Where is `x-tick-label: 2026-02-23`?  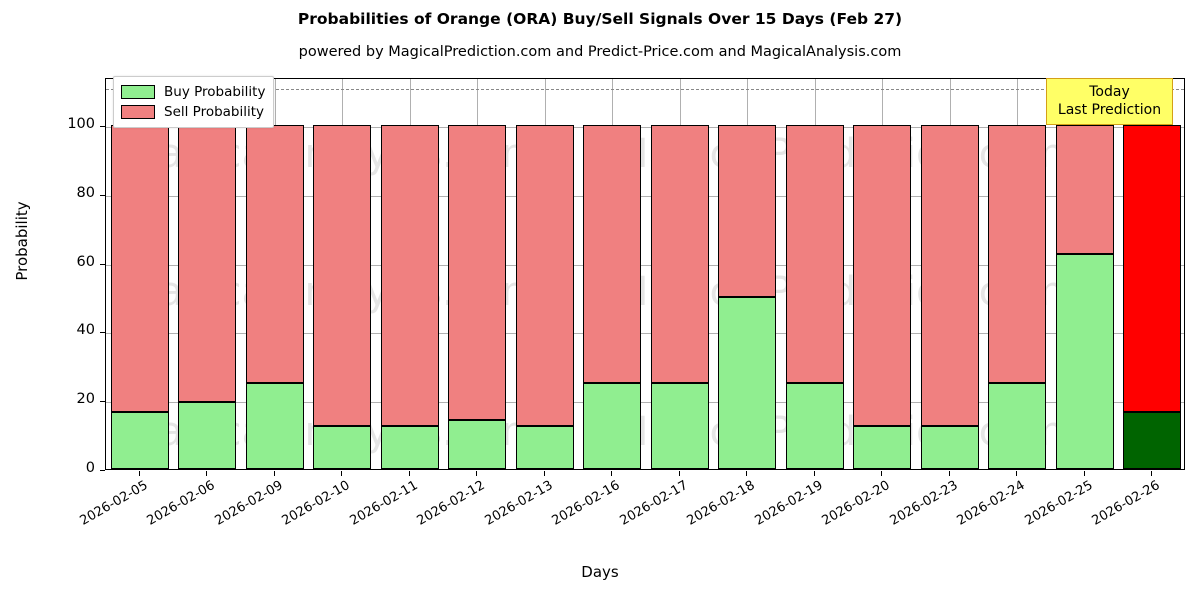
x-tick-label: 2026-02-23 is located at coordinates (924, 503).